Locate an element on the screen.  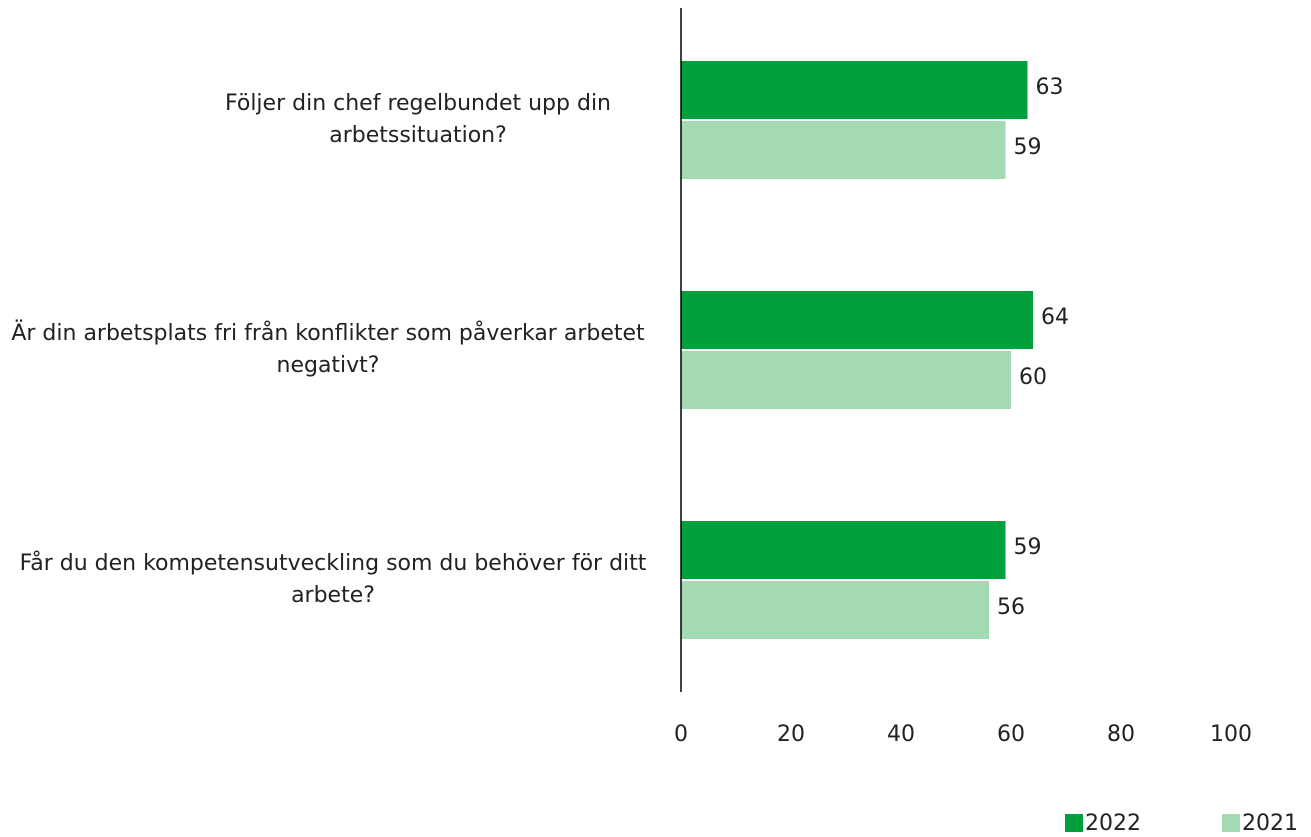
legend-label: 2021 is located at coordinates (1270, 823).